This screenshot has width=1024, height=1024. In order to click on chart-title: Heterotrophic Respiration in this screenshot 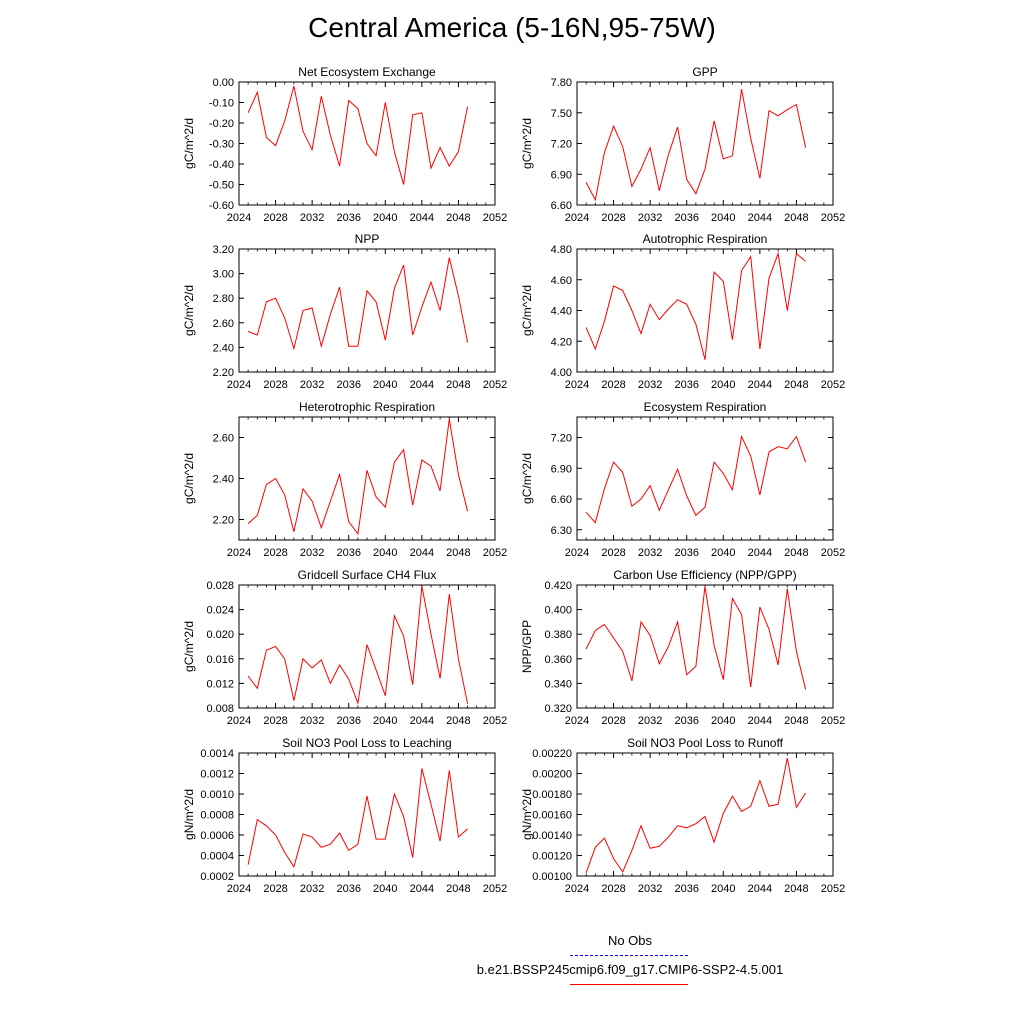, I will do `click(367, 407)`.